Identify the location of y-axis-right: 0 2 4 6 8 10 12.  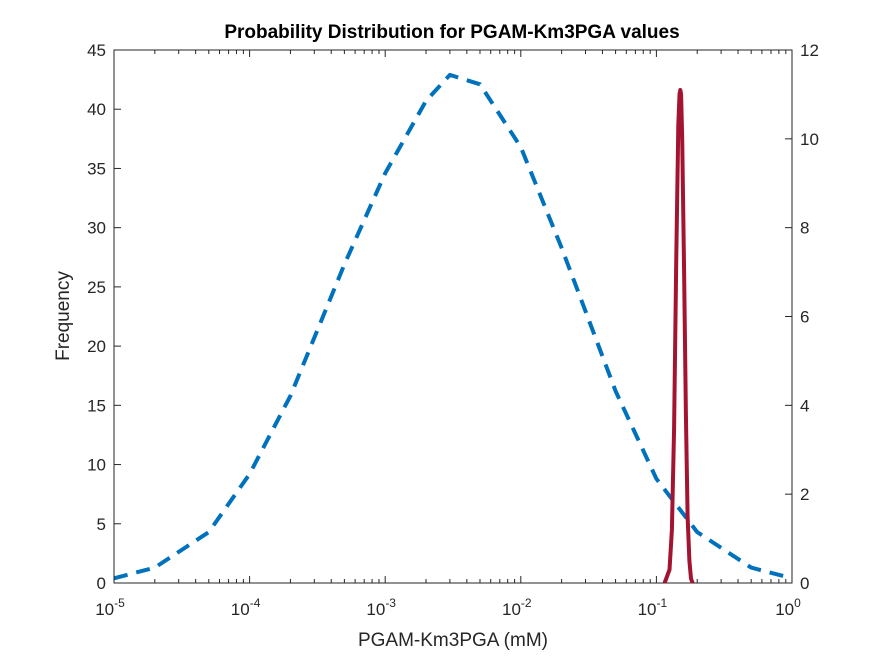
(802, 317).